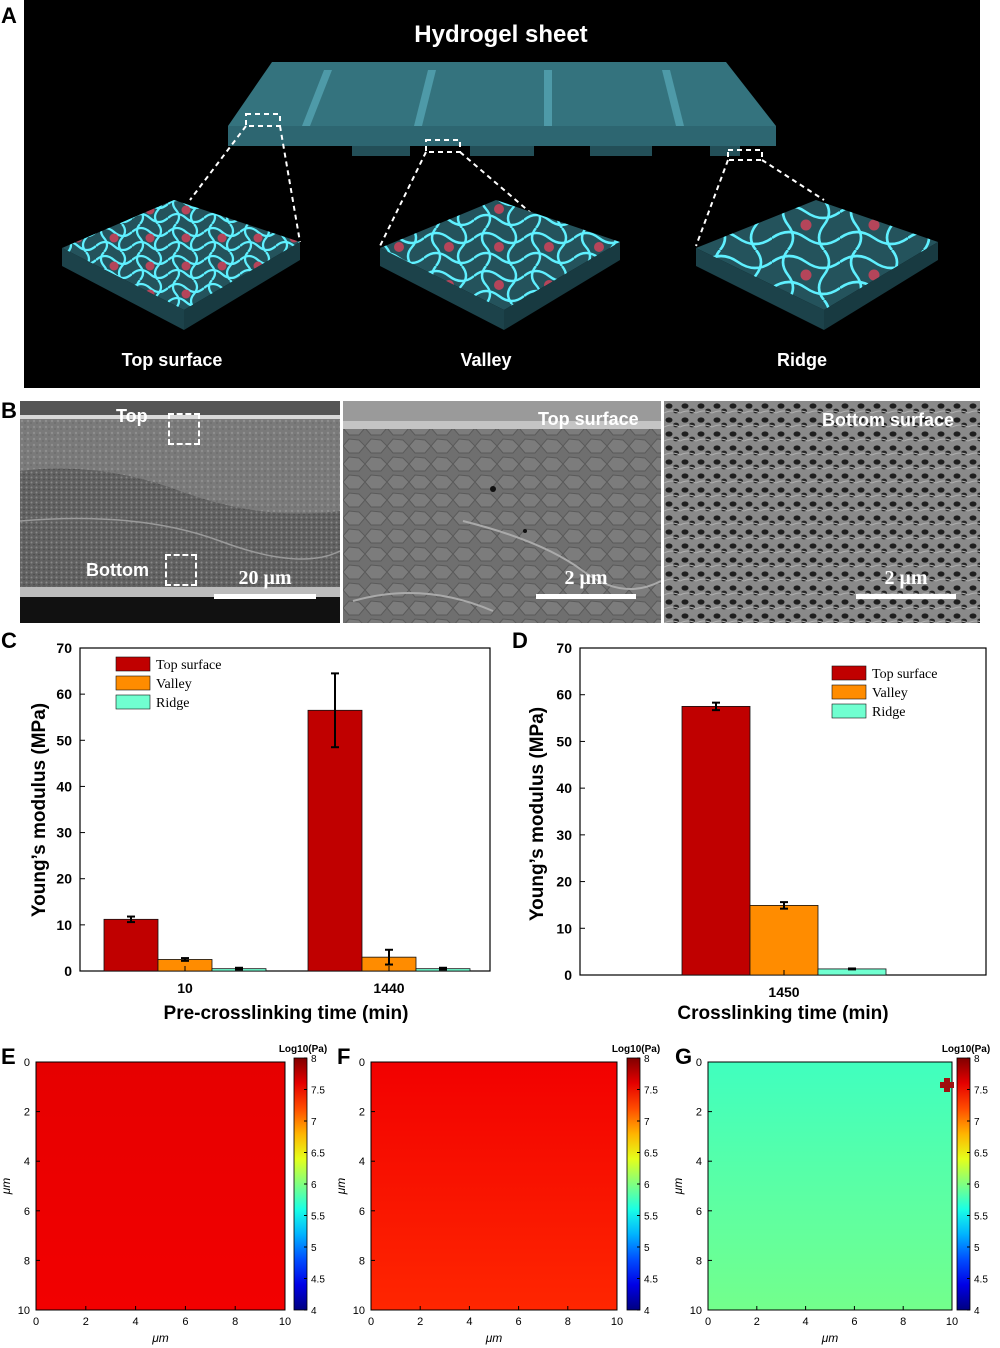 Image resolution: width=1000 pixels, height=1348 pixels. What do you see at coordinates (500, 34) in the screenshot?
I see `panel-a-title: Hydrogel sheet` at bounding box center [500, 34].